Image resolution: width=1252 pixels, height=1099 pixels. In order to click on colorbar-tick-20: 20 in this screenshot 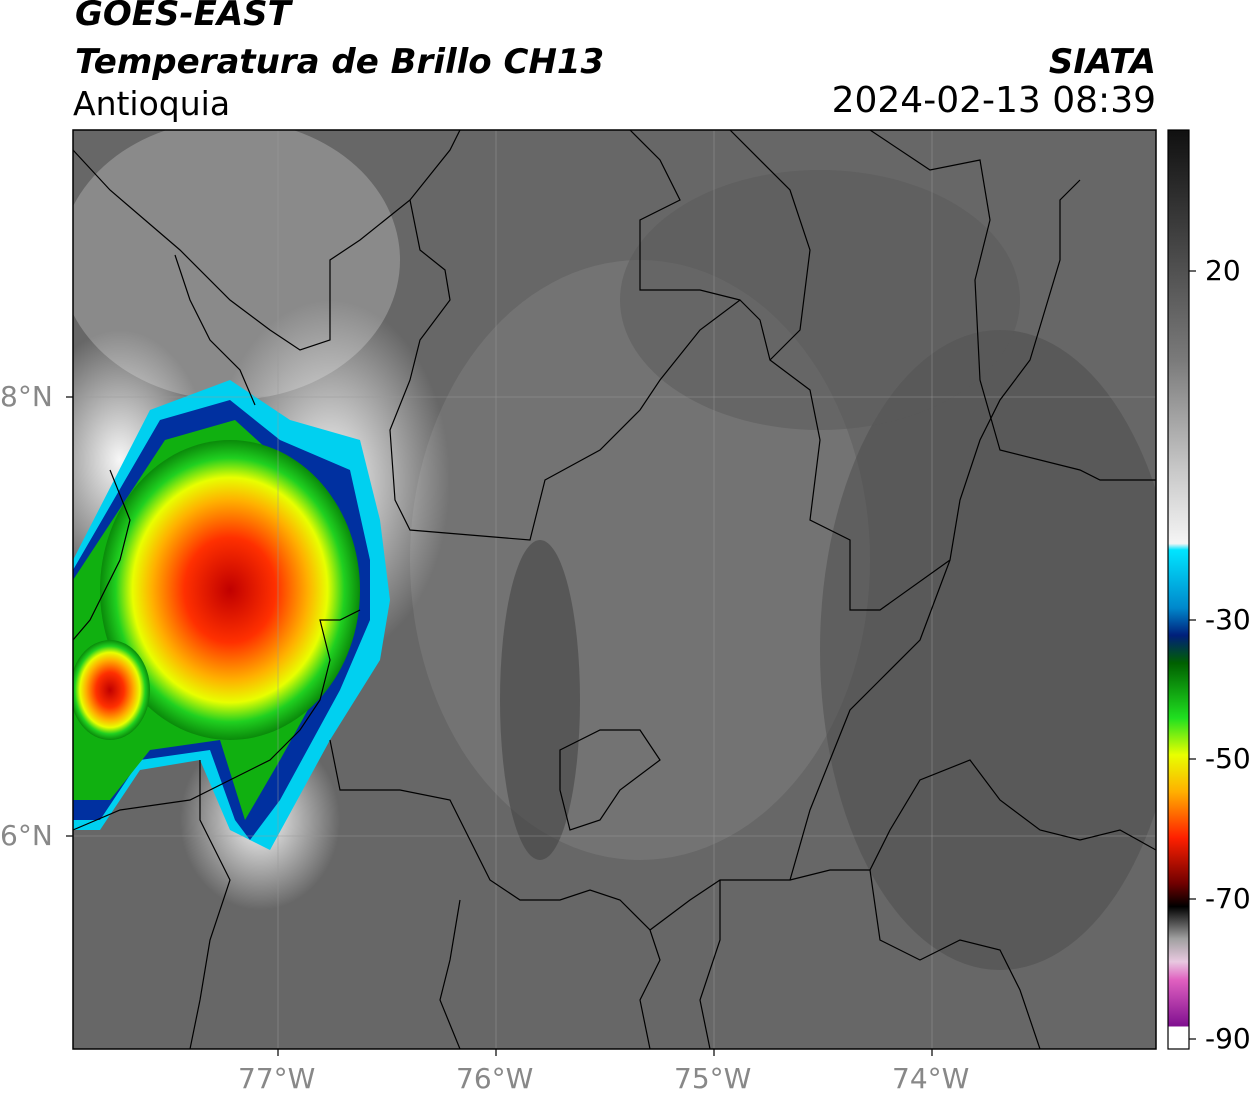, I will do `click(1223, 270)`.